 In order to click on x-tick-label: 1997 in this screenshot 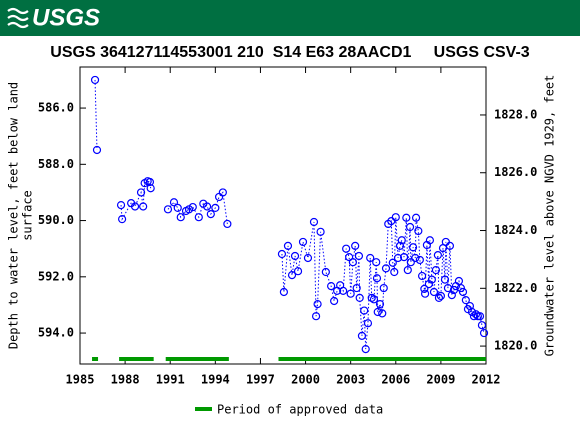, I will do `click(260, 380)`.